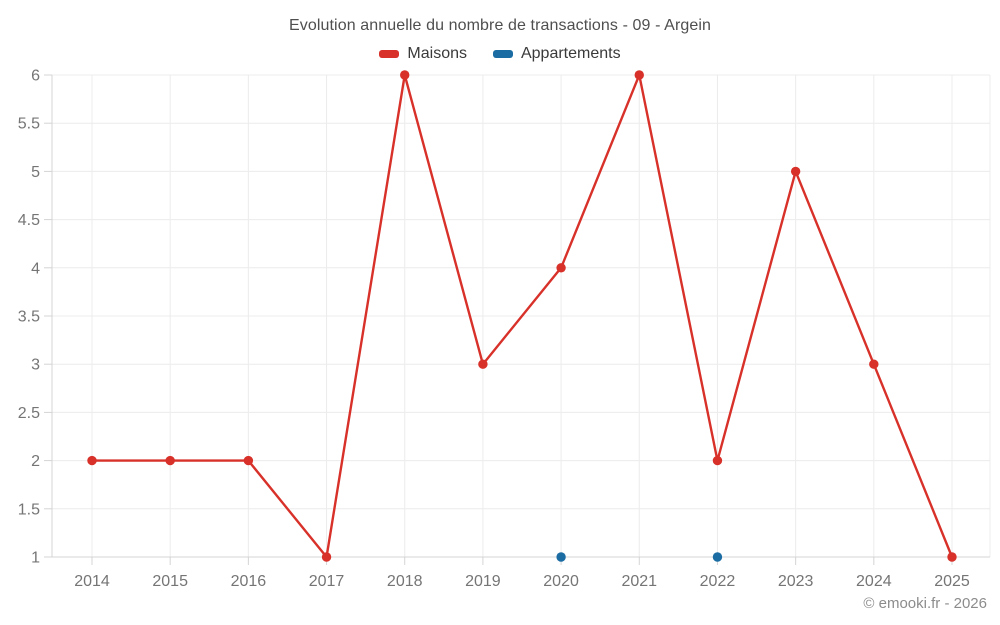 The width and height of the screenshot is (1000, 625). I want to click on legend-item-appartements: Appartements, so click(556, 54).